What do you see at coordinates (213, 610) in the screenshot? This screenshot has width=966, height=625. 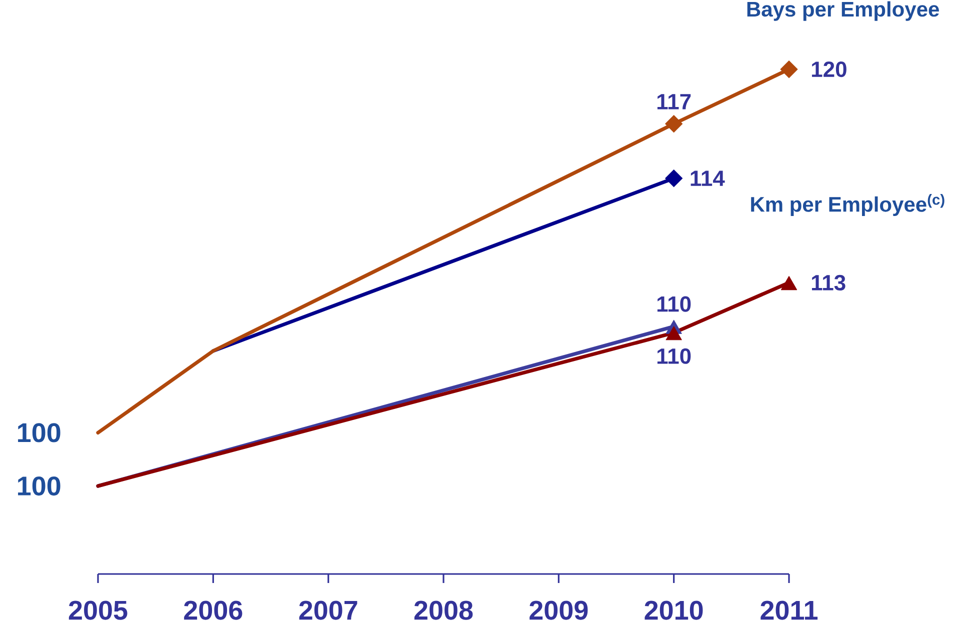 I see `x-tick-label: 2006` at bounding box center [213, 610].